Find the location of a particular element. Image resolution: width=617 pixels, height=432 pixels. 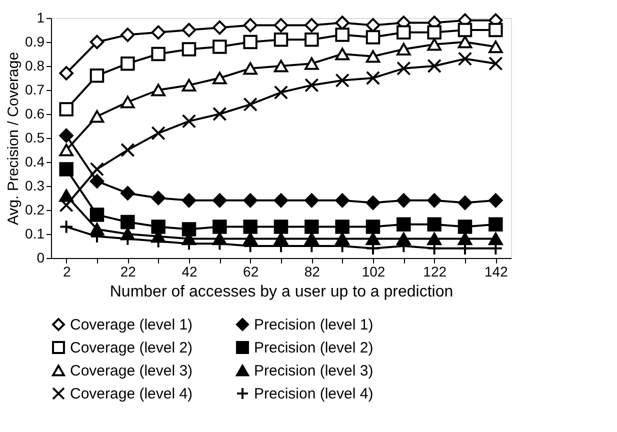

y-tick-label: 0.7 is located at coordinates (35, 90).